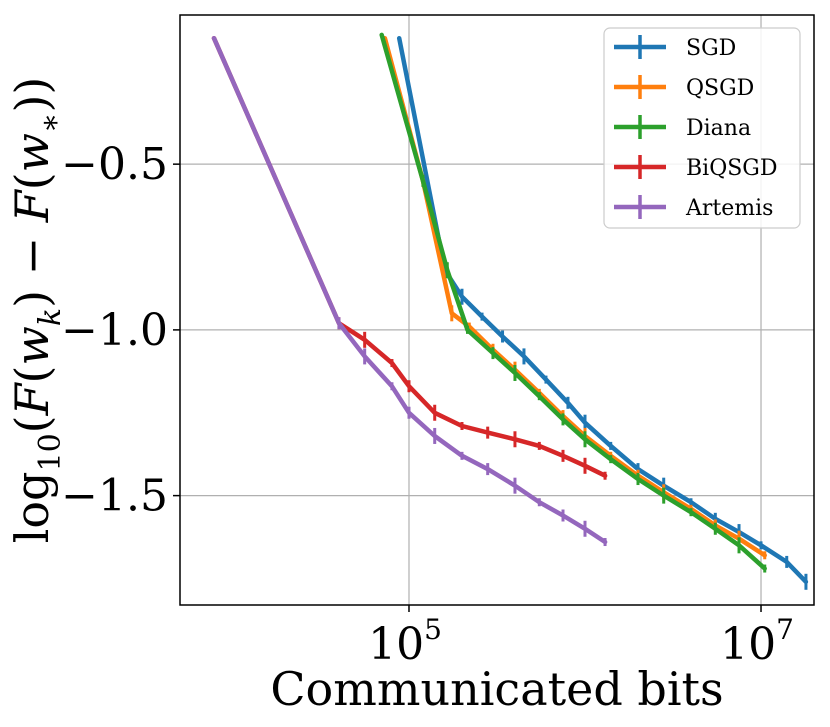 This screenshot has height=727, width=830. I want to click on x-tick-label: 10⁷, so click(757, 641).